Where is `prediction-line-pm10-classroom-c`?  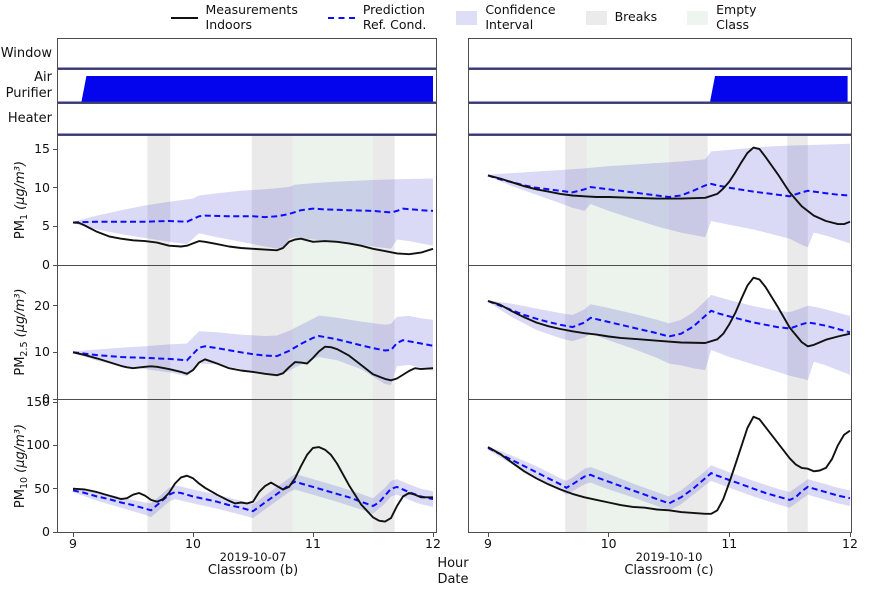
prediction-line-pm10-classroom-c is located at coordinates (669, 476).